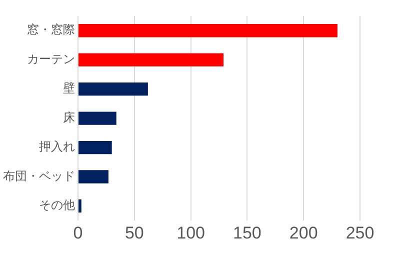  I want to click on x-tick-label: 200, so click(303, 232).